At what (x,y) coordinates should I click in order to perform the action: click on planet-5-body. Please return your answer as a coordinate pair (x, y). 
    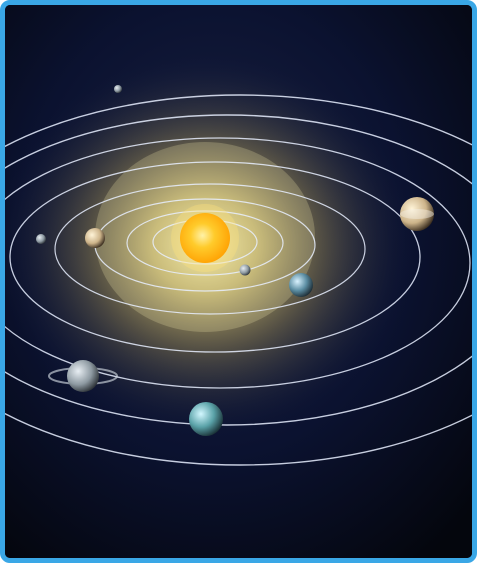
    Looking at the image, I should click on (417, 214).